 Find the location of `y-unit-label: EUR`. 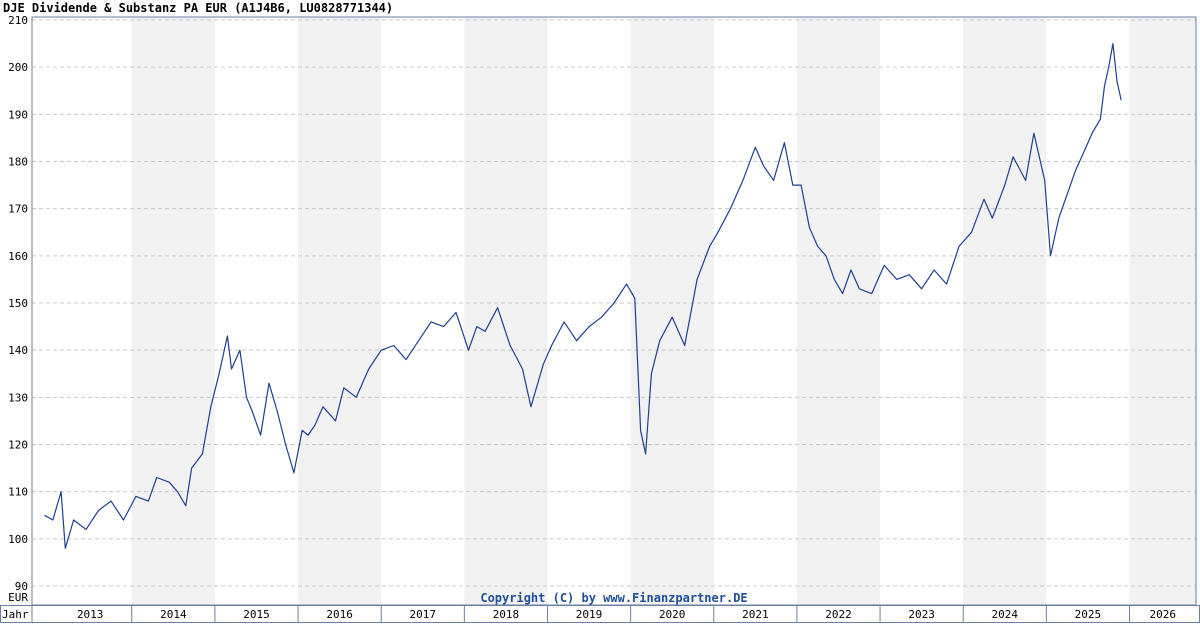

y-unit-label: EUR is located at coordinates (18, 597).